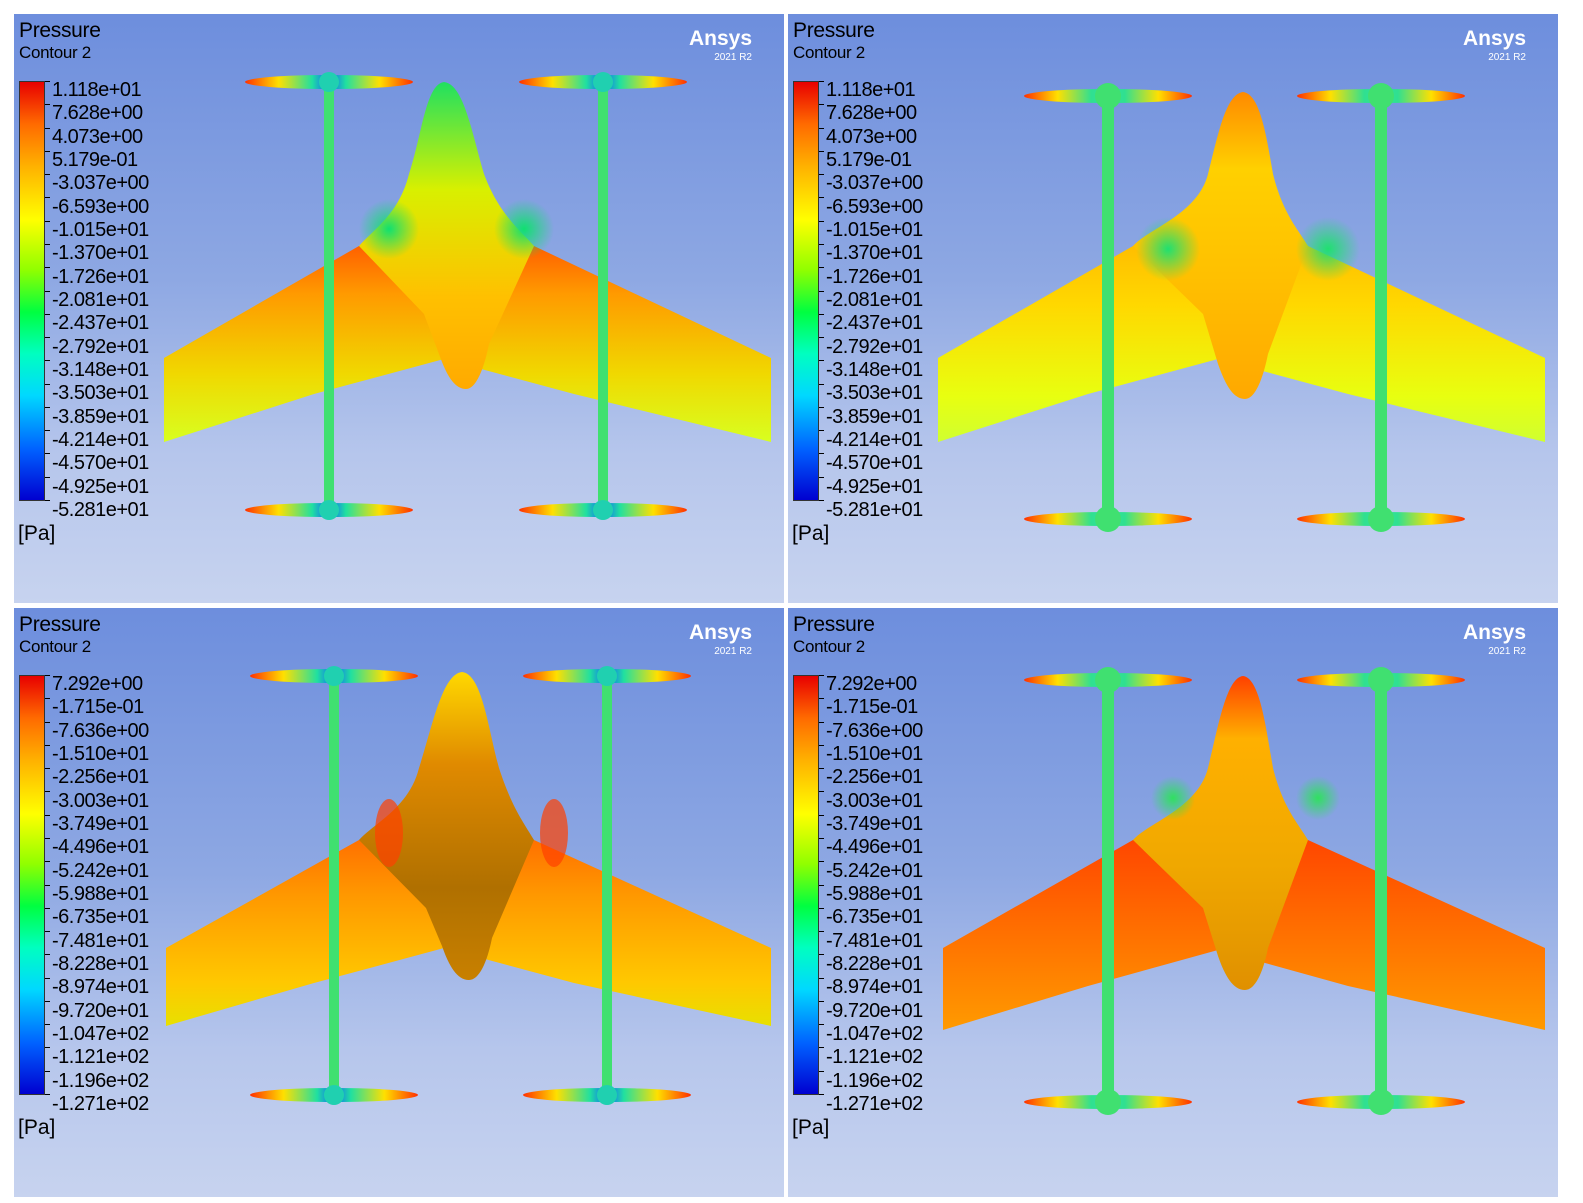 This screenshot has width=1583, height=1203. Describe the element at coordinates (874, 754) in the screenshot. I see `legend-label: -1.510e+01` at that location.